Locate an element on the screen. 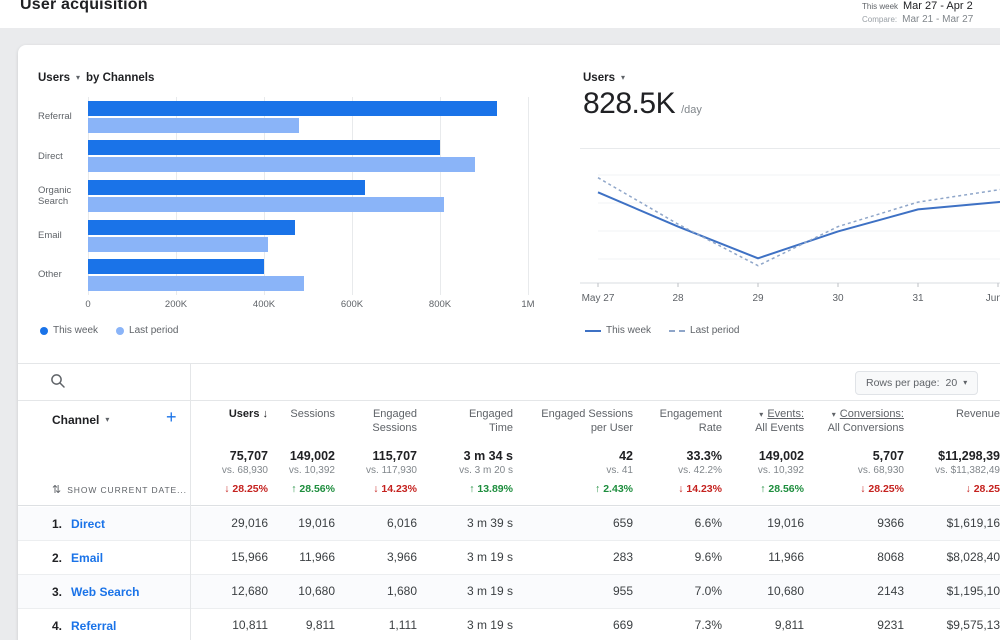 The width and height of the screenshot is (1000, 640). row-cell: 10,811 is located at coordinates (250, 625).